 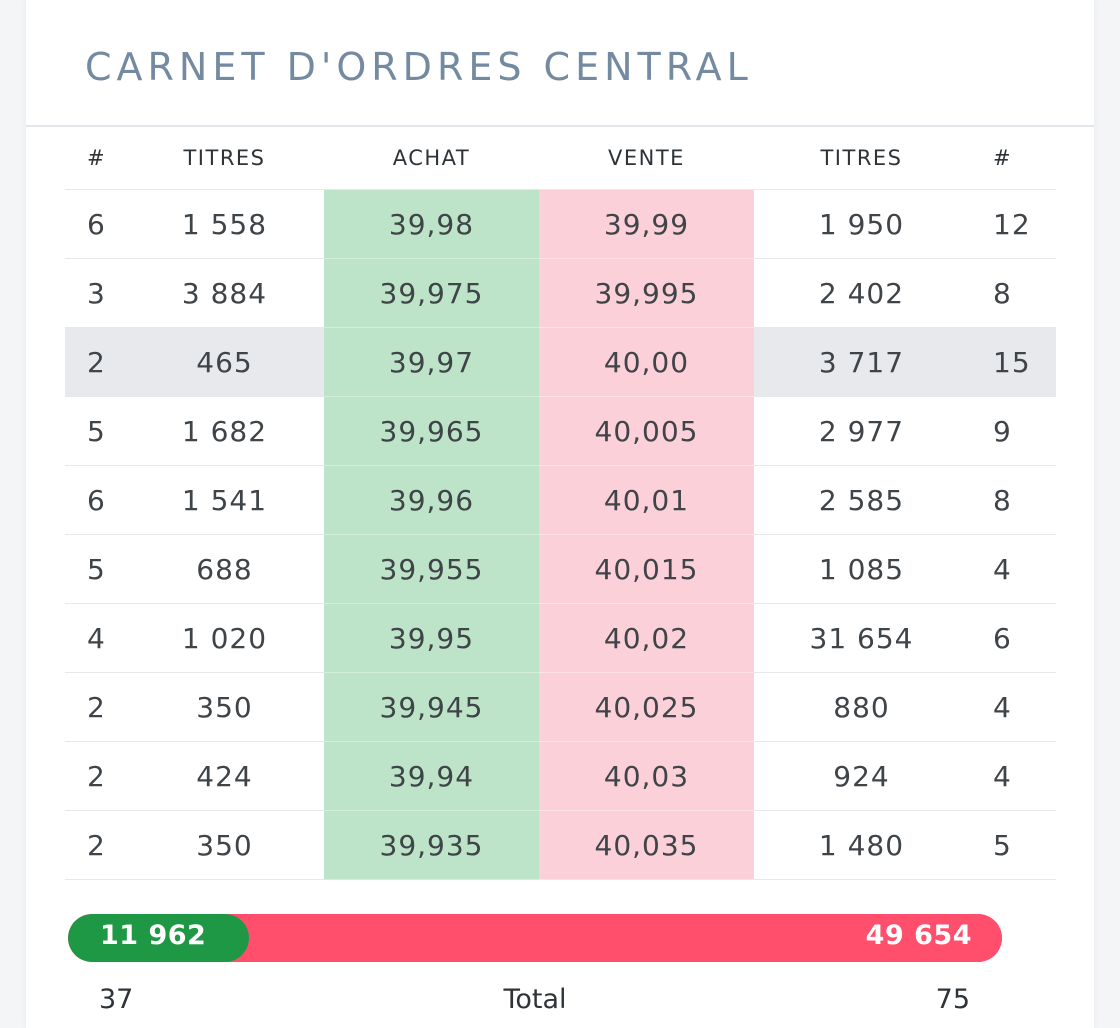 I want to click on total-label: Total, so click(x=535, y=999).